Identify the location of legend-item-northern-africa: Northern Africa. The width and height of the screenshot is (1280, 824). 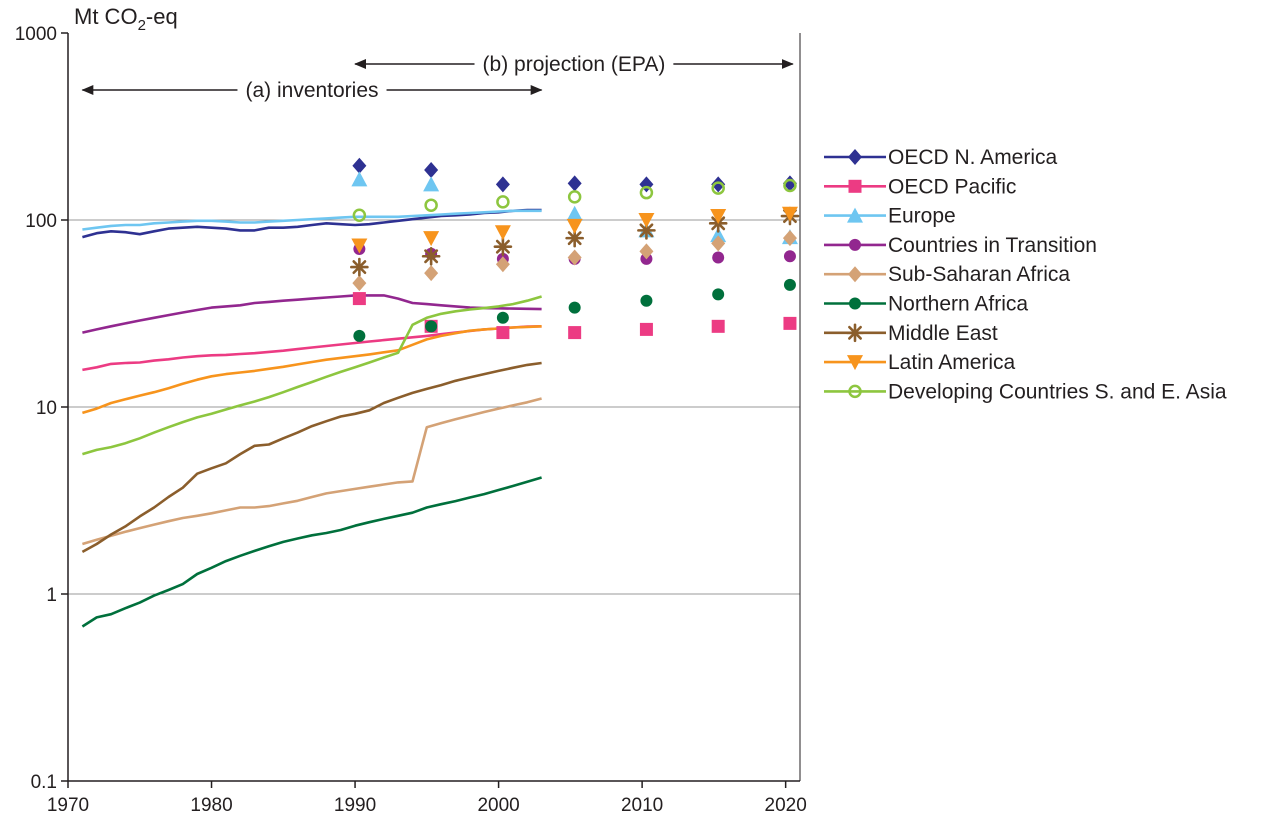
(926, 304).